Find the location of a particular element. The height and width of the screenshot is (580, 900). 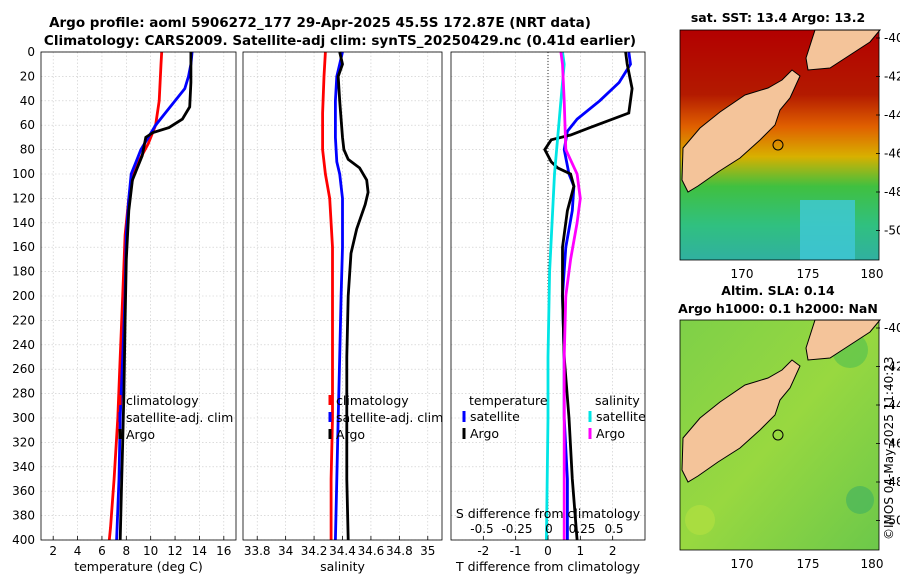

x-tick-label: 8 is located at coordinates (126, 551).